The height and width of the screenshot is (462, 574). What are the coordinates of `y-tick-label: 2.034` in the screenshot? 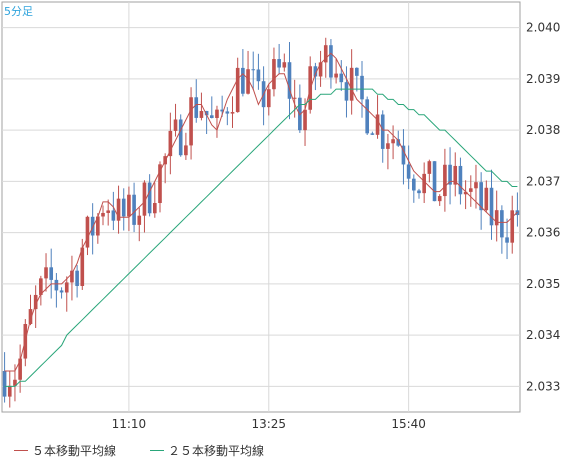 It's located at (543, 335).